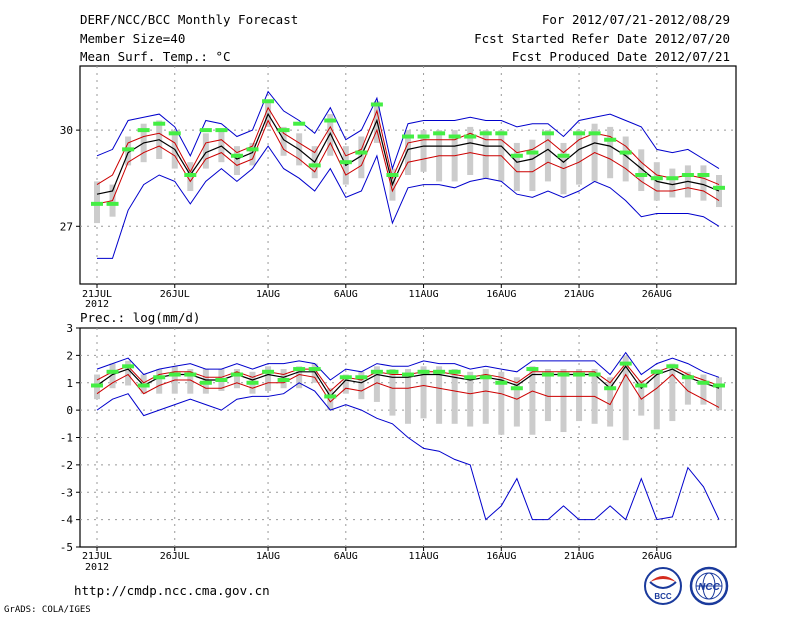 This screenshot has height=618, width=800. I want to click on prec-y-tick-label: -2, so click(66, 465).